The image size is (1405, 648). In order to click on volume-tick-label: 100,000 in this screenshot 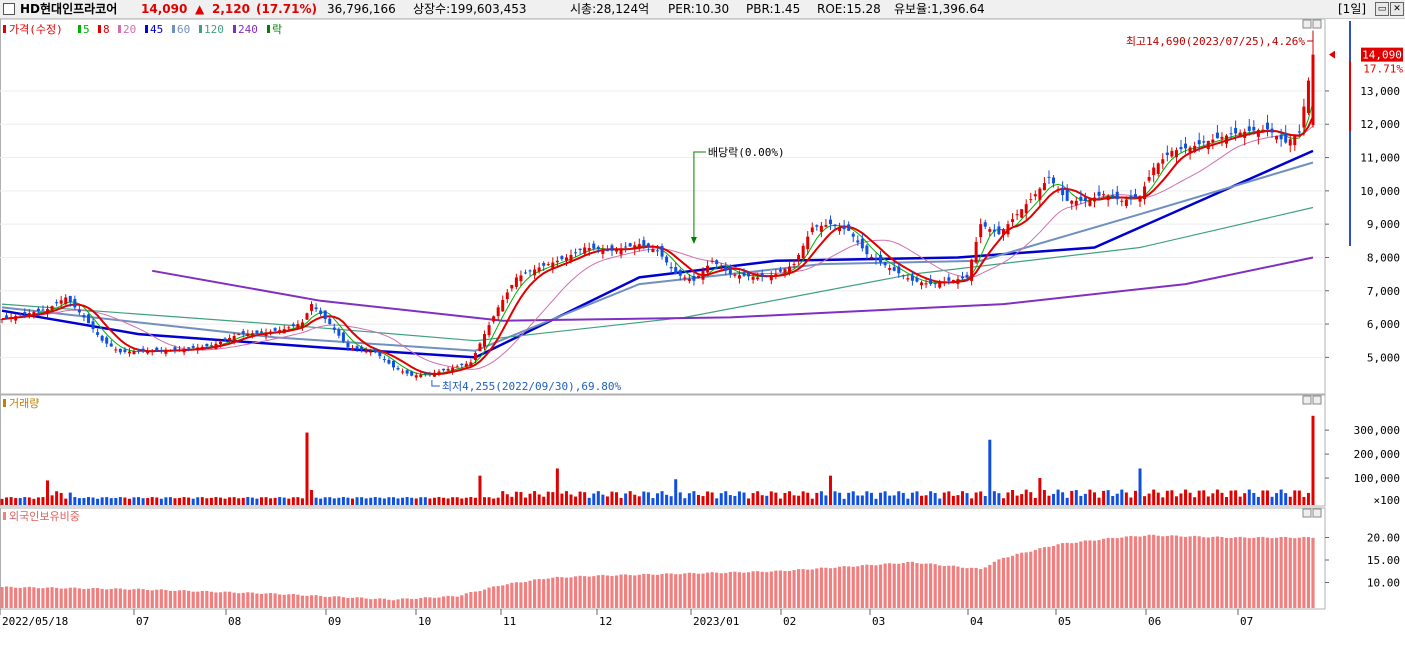, I will do `click(1377, 478)`.